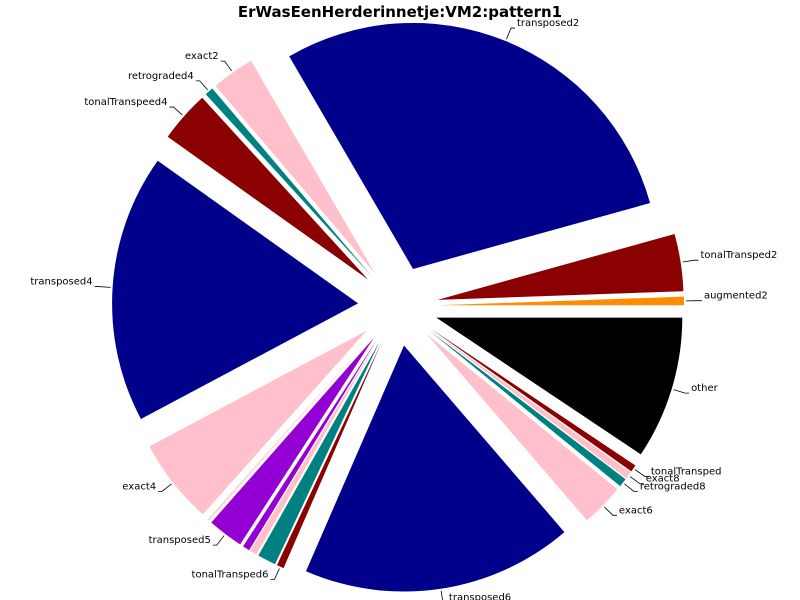 This screenshot has height=600, width=800. Describe the element at coordinates (139, 486) in the screenshot. I see `slice-label-12: exact4` at that location.